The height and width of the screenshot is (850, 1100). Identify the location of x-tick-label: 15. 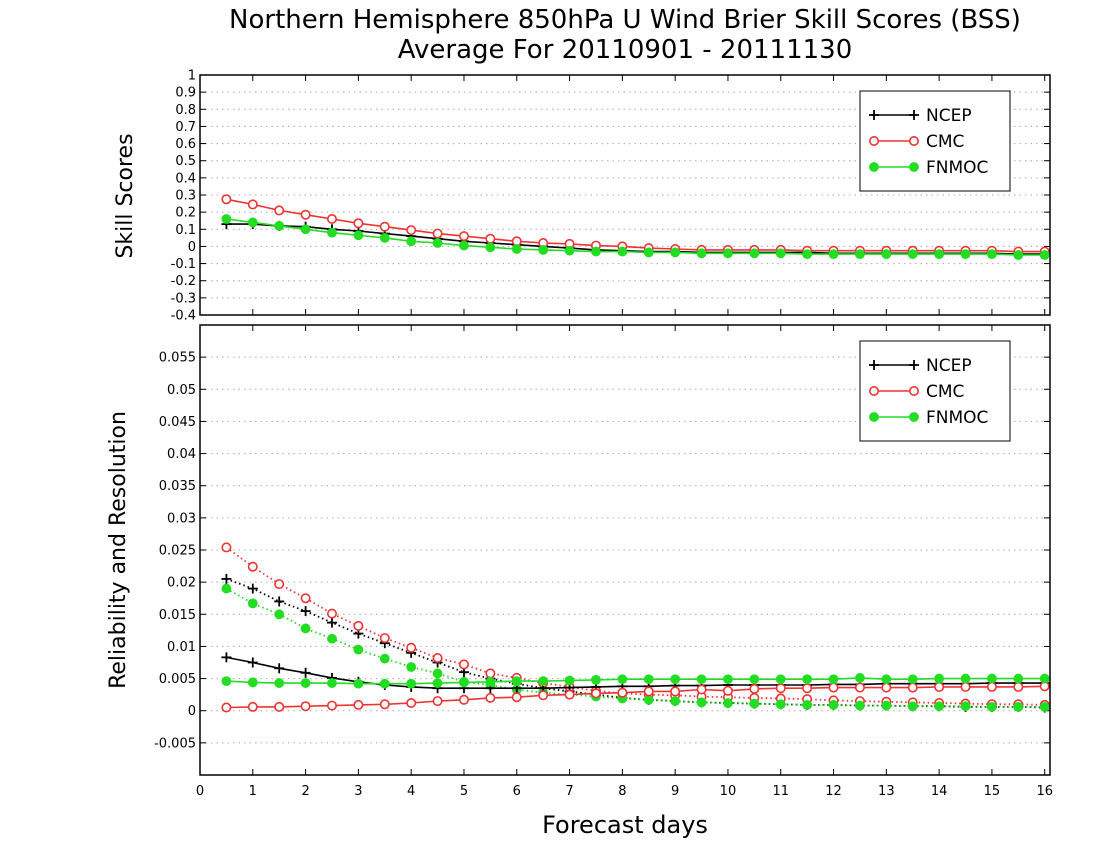
(992, 791).